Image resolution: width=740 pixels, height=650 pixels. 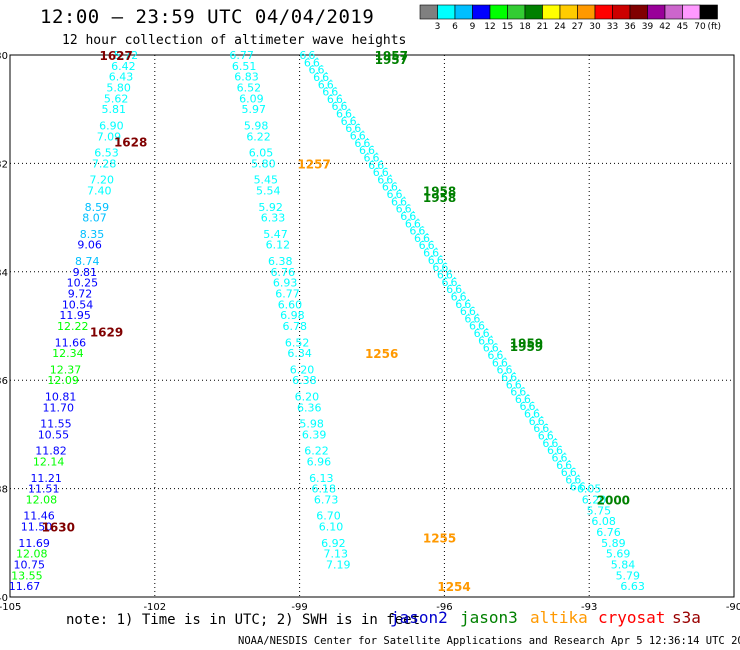 I want to click on colorbar-label: 70, so click(x=700, y=27).